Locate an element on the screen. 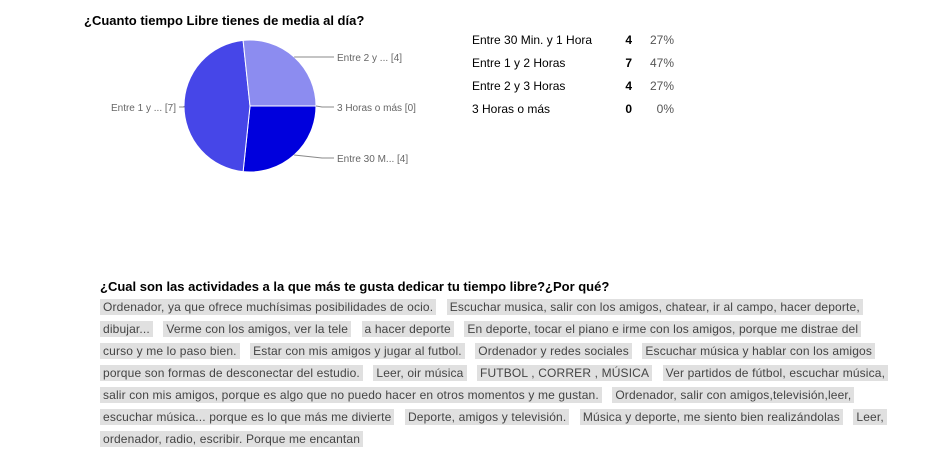 This screenshot has height=453, width=938. stat-count: 0 is located at coordinates (628, 109).